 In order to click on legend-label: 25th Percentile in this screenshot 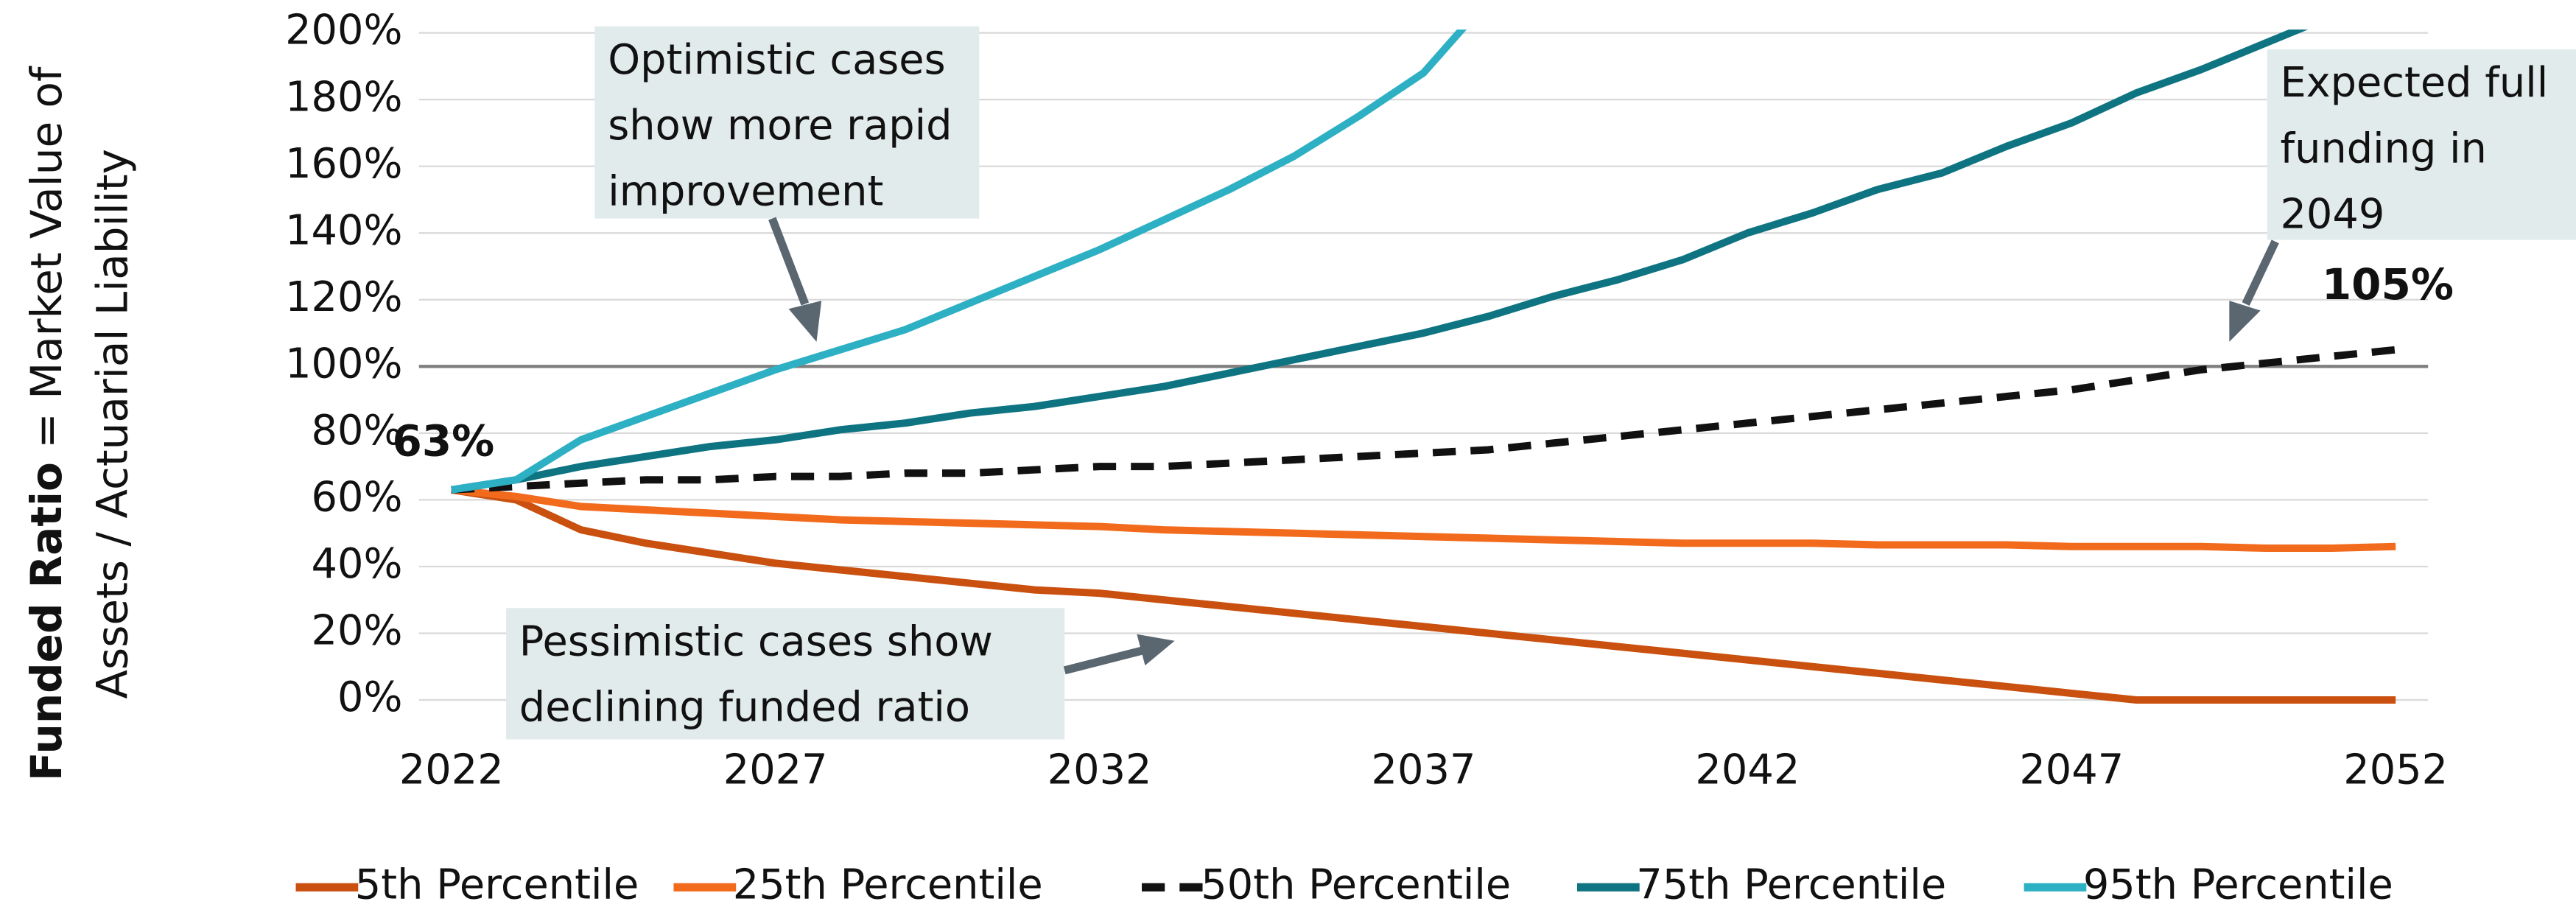, I will do `click(888, 884)`.